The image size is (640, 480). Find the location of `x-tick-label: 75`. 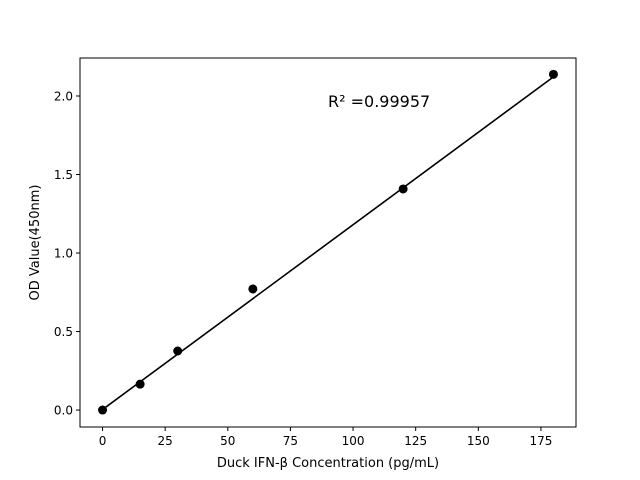

x-tick-label: 75 is located at coordinates (290, 441).